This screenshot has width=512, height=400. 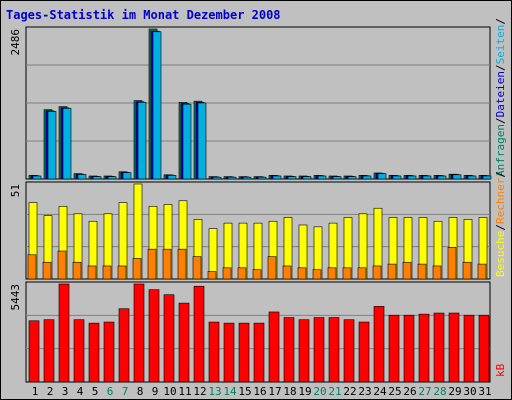 I want to click on day-label-25: 25, so click(x=394, y=391).